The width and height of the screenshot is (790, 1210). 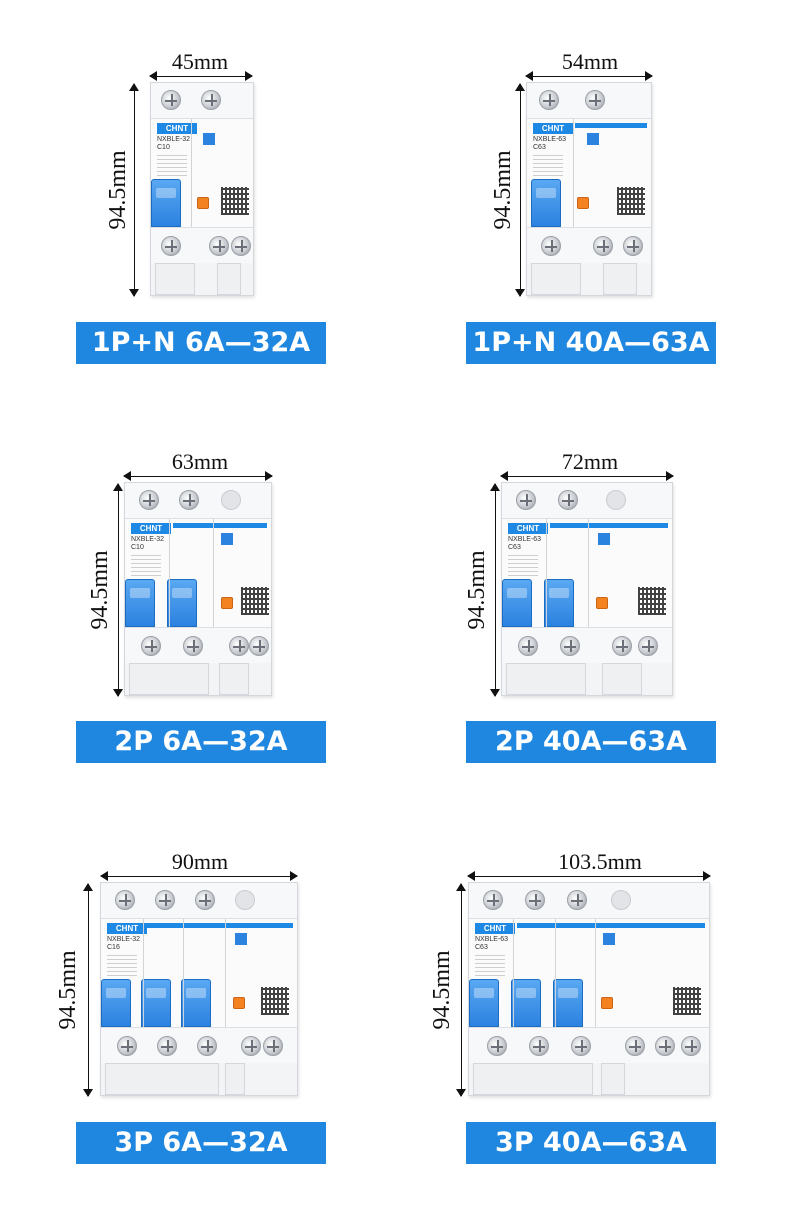 I want to click on width-dimension-label: 45mm, so click(x=200, y=61).